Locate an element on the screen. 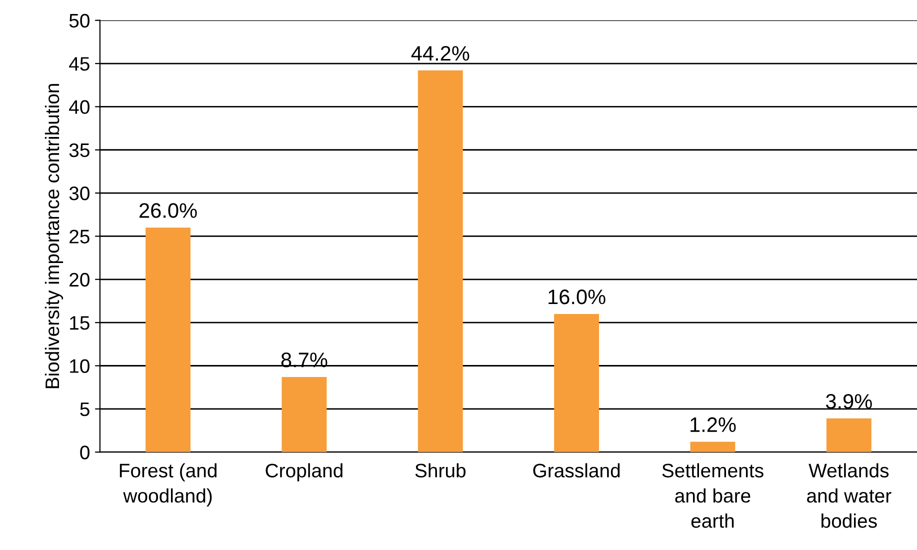 The image size is (917, 550). y-tick-label: 30 is located at coordinates (79, 193).